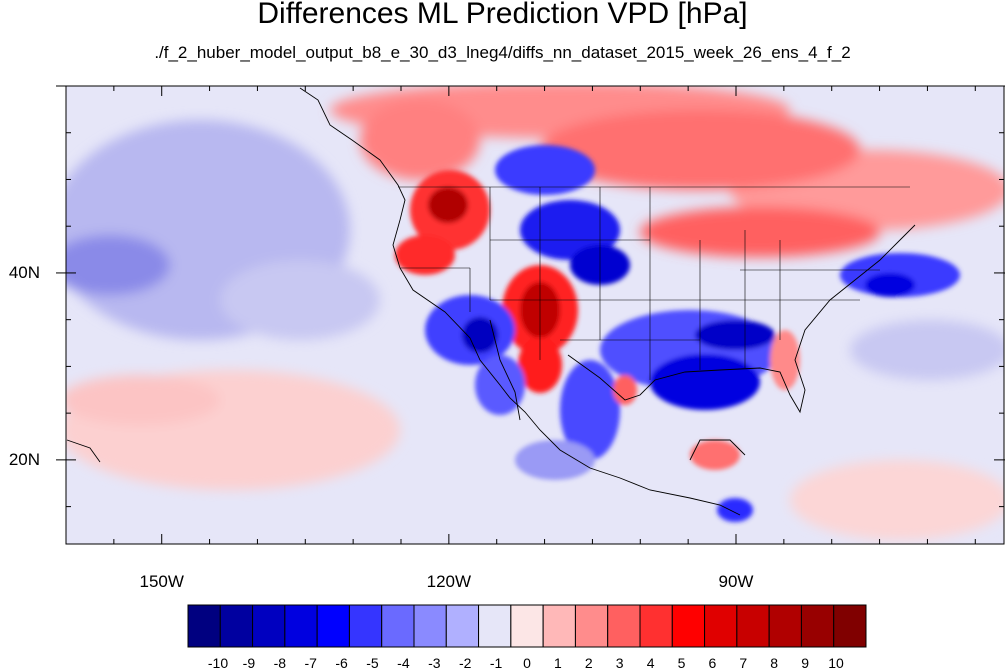  Describe the element at coordinates (700, 150) in the screenshot. I see `red-region-canada-central` at that location.